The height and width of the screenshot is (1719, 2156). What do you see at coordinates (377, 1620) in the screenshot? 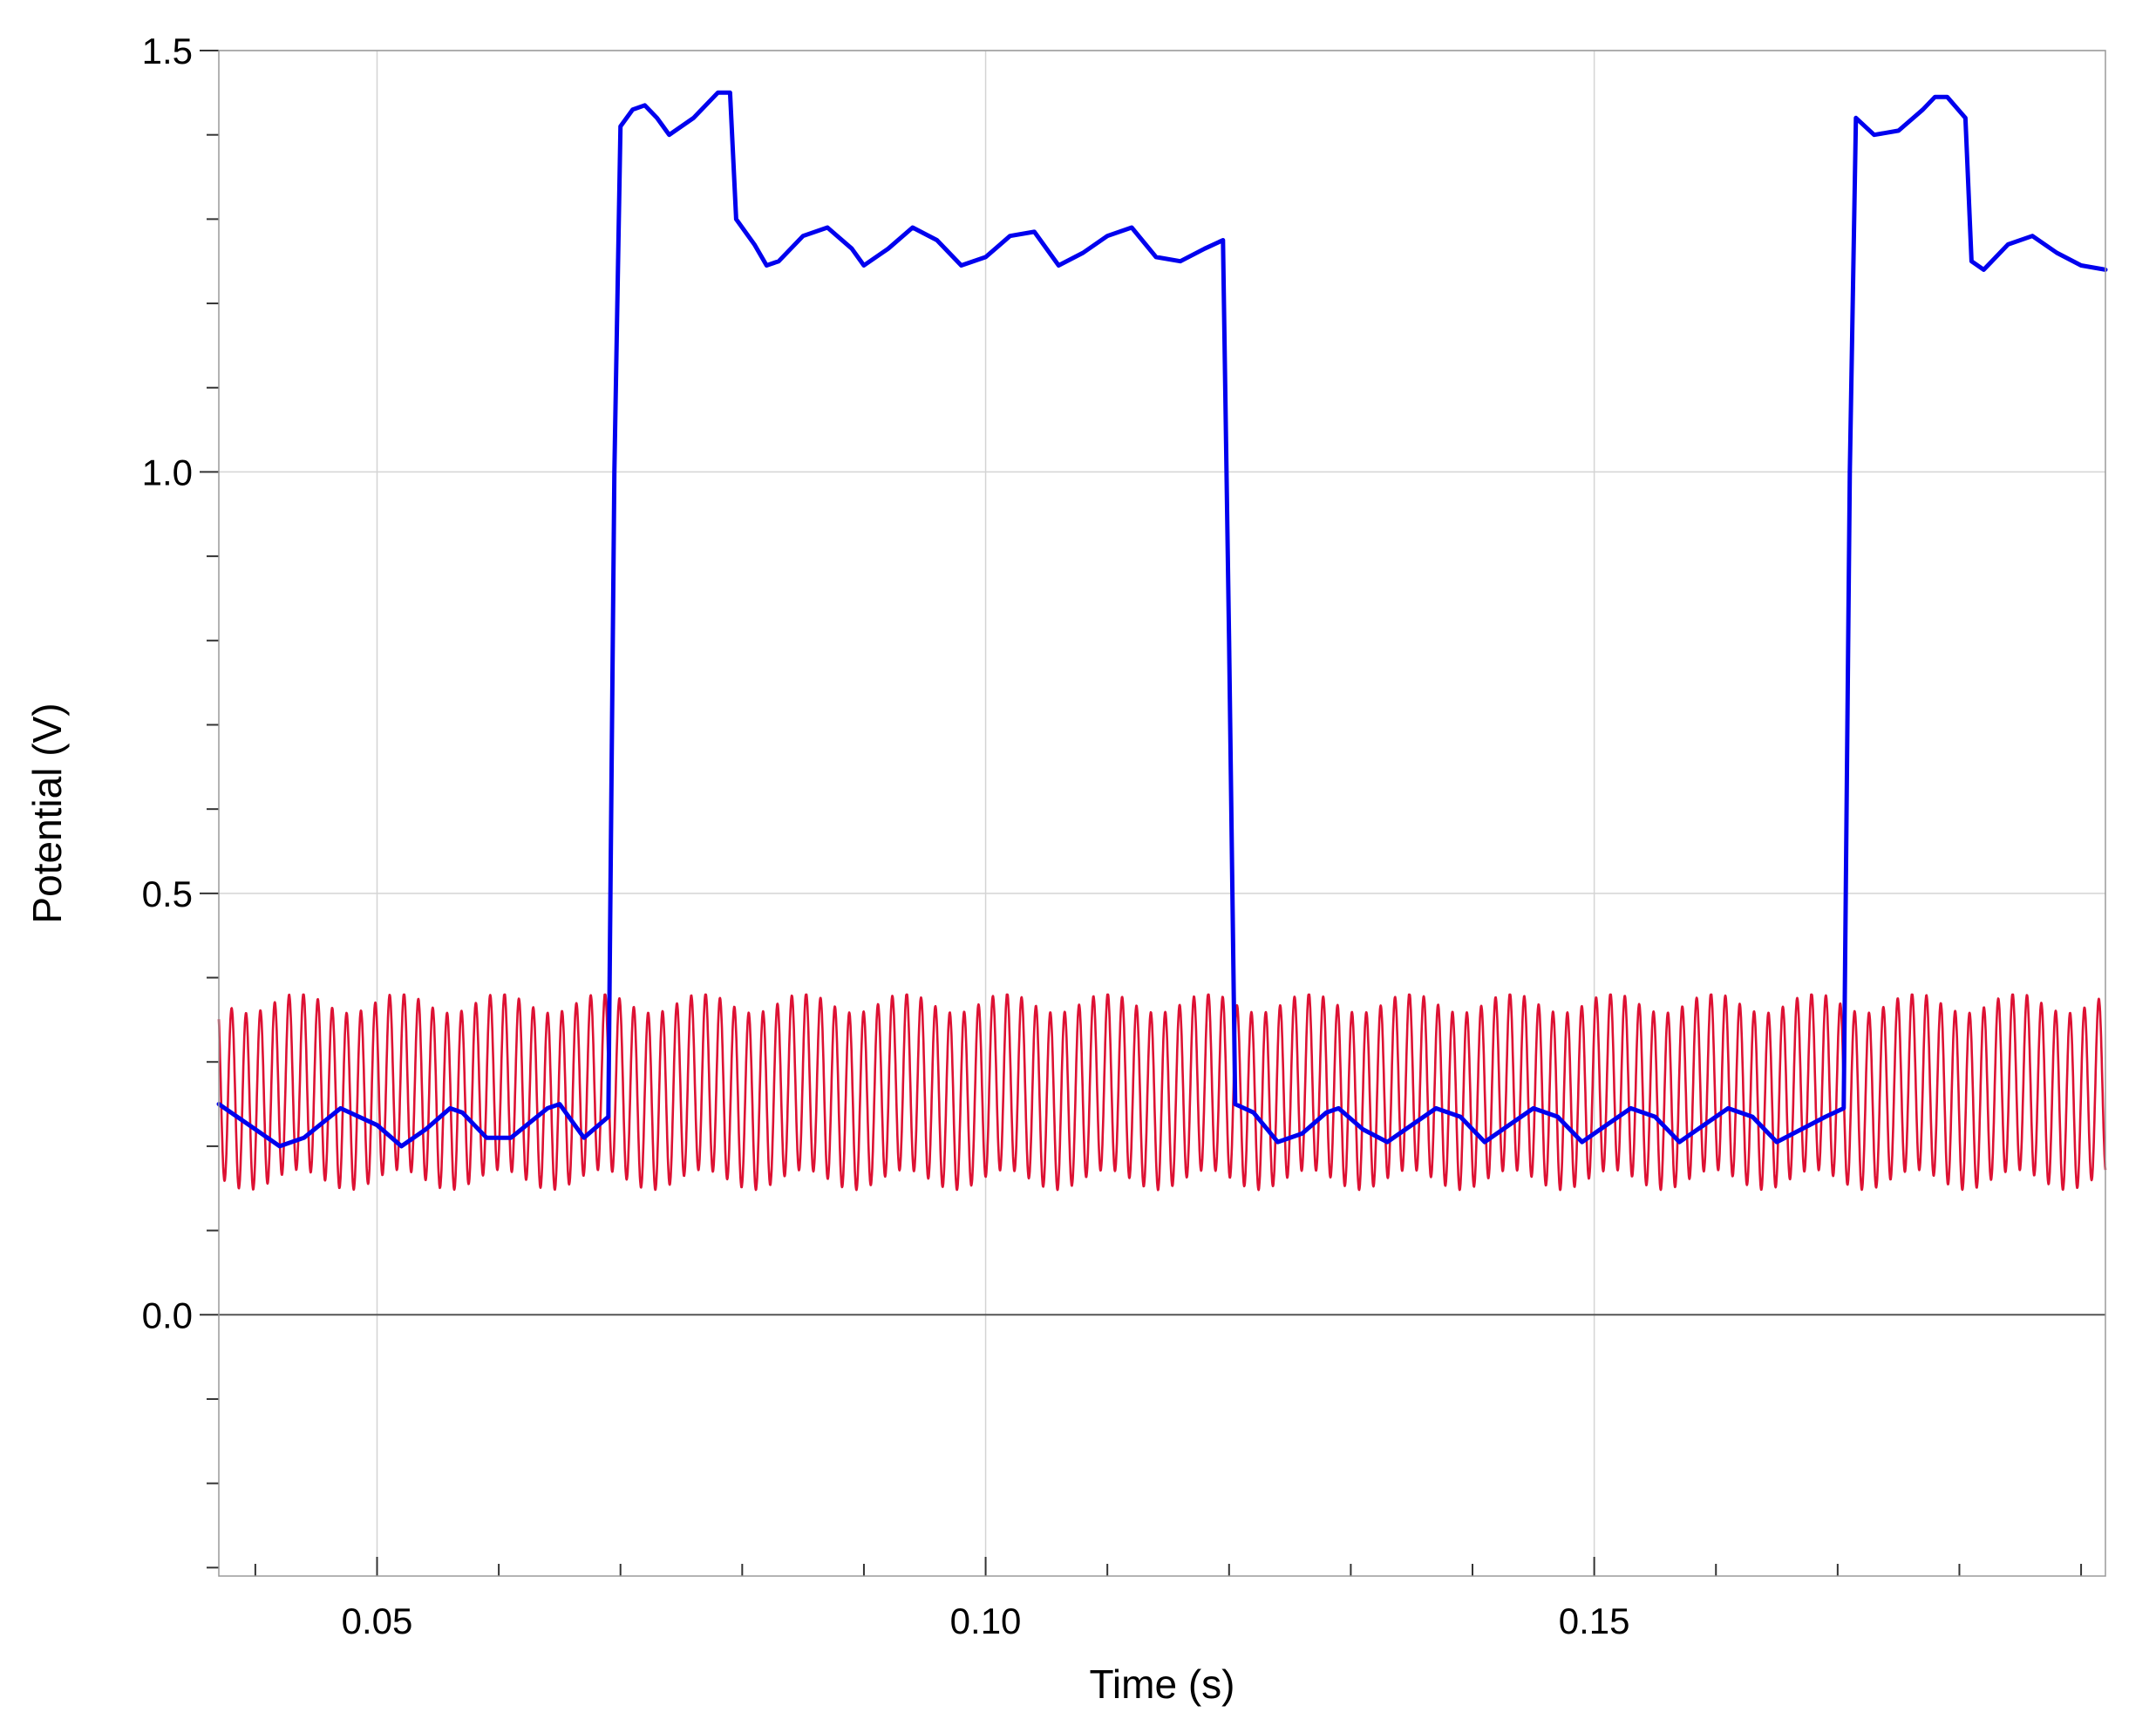
I see `x-tick-label: 0.05` at bounding box center [377, 1620].